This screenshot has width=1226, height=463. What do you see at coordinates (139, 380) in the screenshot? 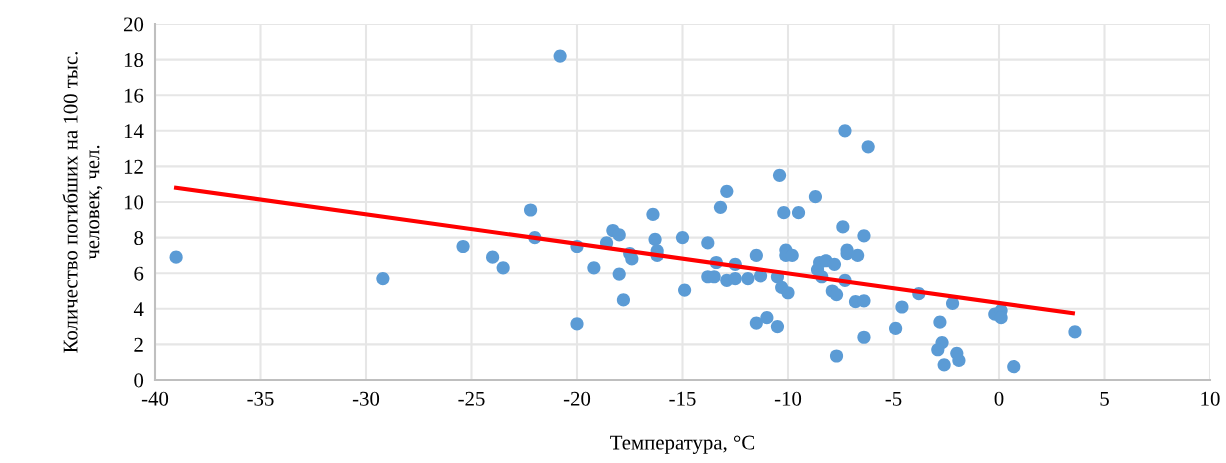
I see `y-tick-label: 0` at bounding box center [139, 380].